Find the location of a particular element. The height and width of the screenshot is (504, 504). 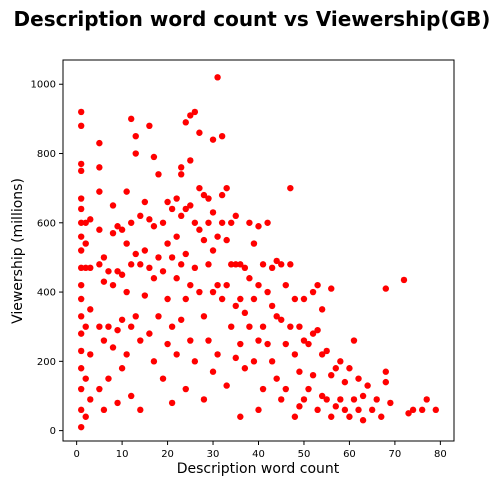

x-tick-label: 30 is located at coordinates (213, 454).